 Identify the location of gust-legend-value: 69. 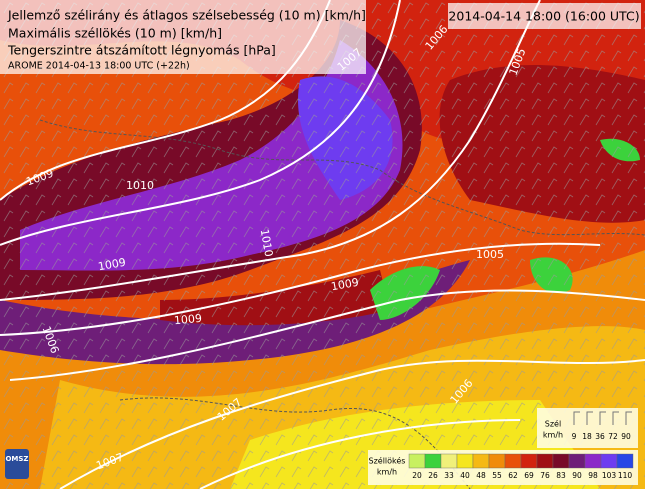
(529, 475).